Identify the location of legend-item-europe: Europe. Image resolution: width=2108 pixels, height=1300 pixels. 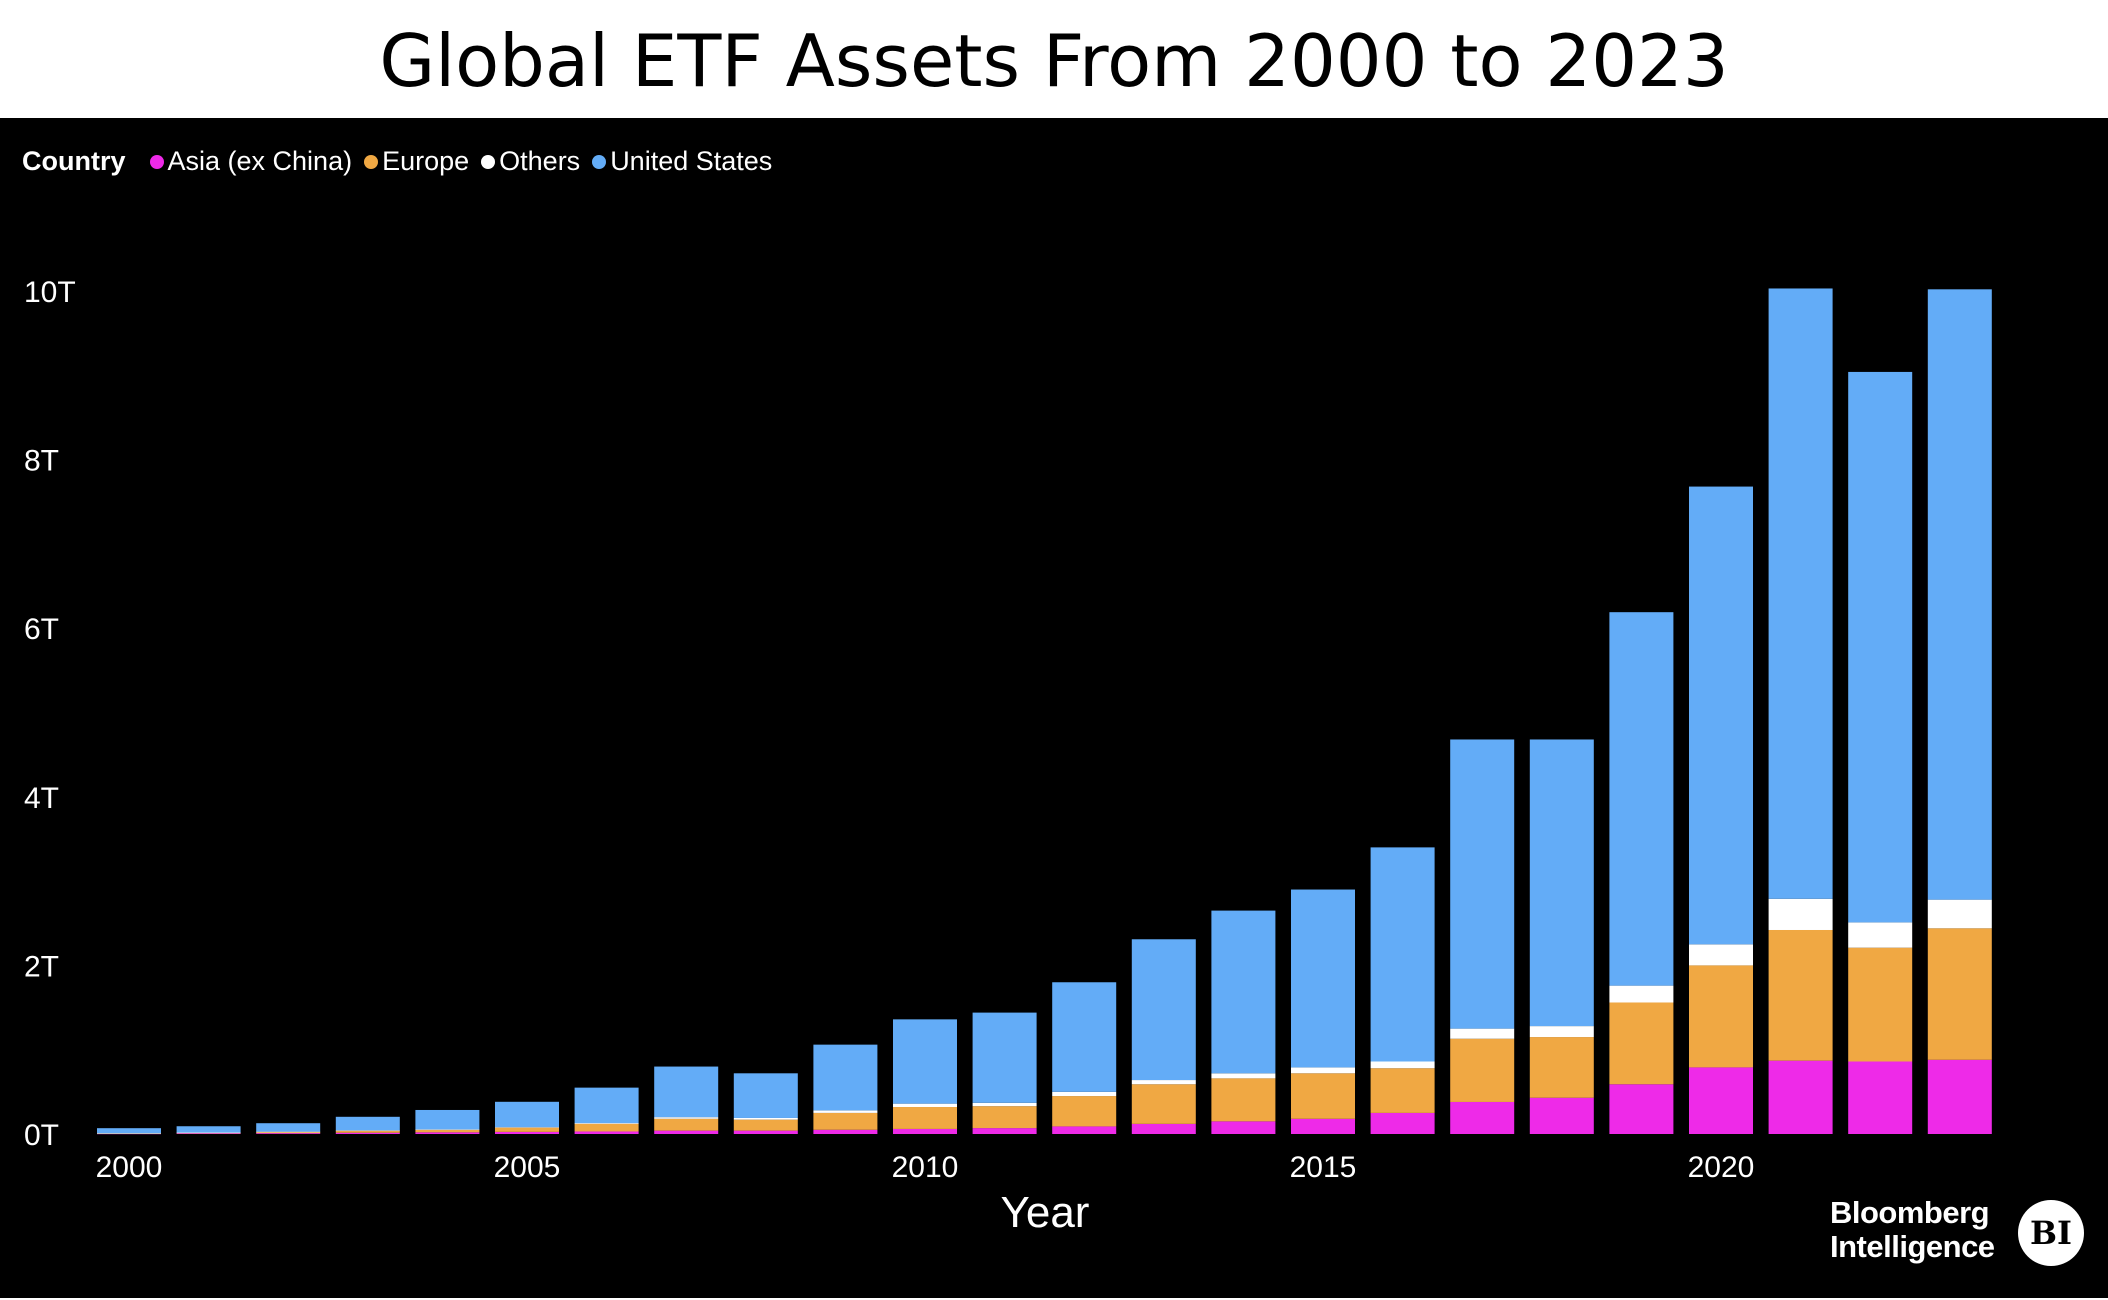
(416, 161).